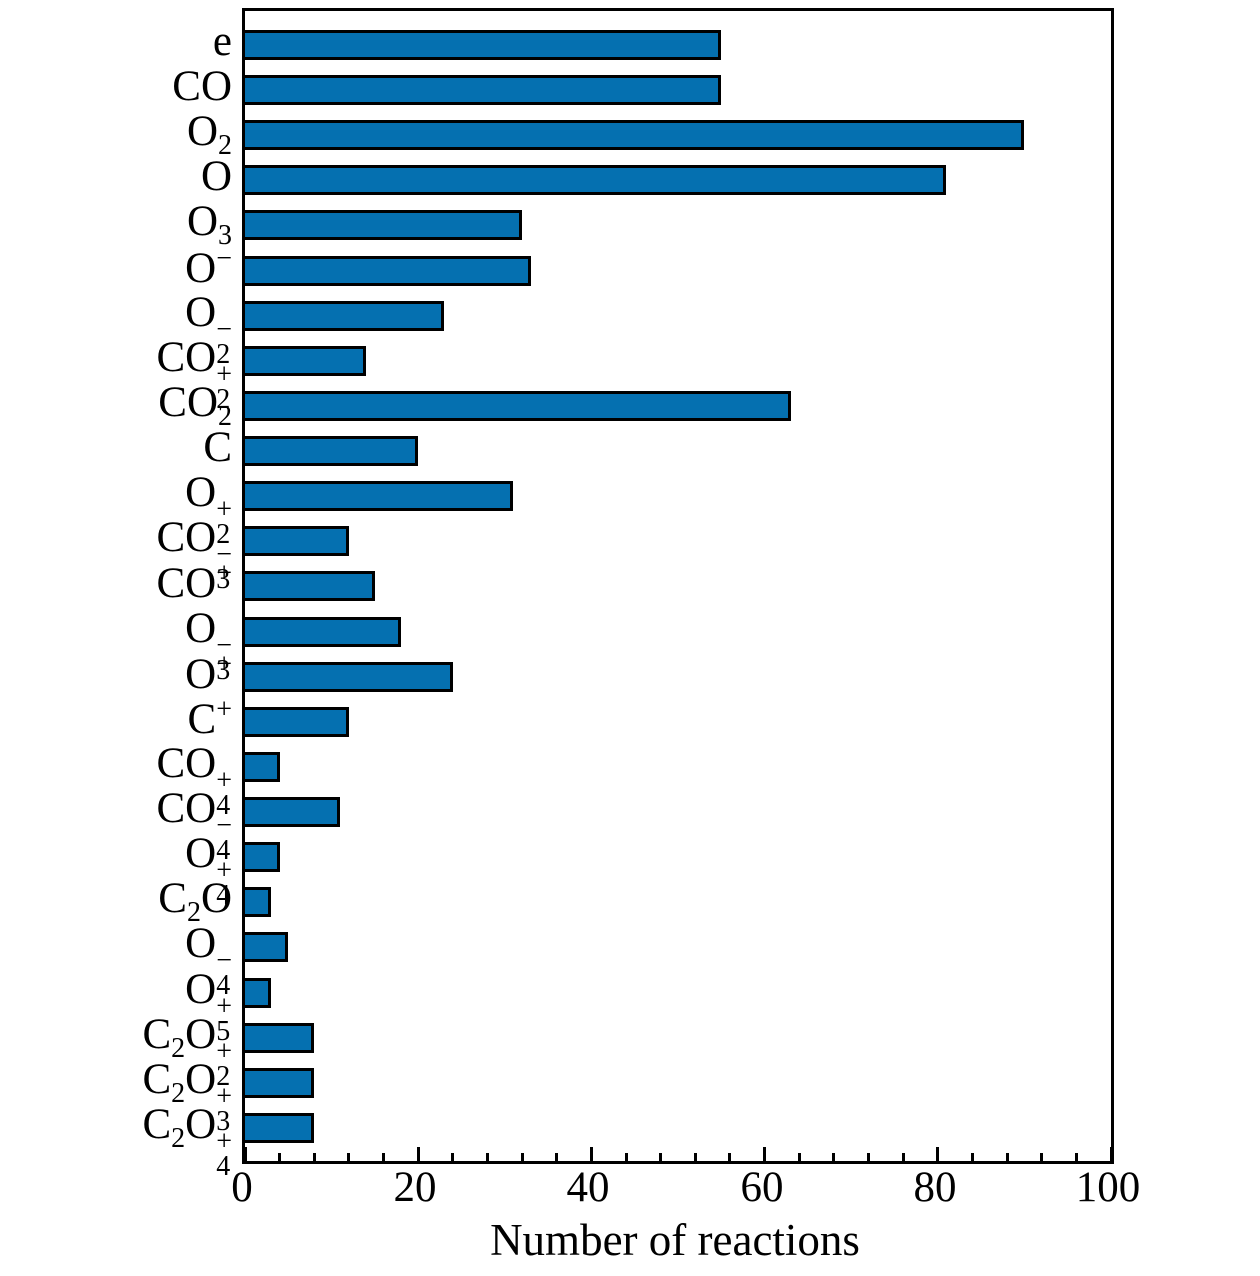 The width and height of the screenshot is (1260, 1276). What do you see at coordinates (595, 180) in the screenshot?
I see `bar-O` at bounding box center [595, 180].